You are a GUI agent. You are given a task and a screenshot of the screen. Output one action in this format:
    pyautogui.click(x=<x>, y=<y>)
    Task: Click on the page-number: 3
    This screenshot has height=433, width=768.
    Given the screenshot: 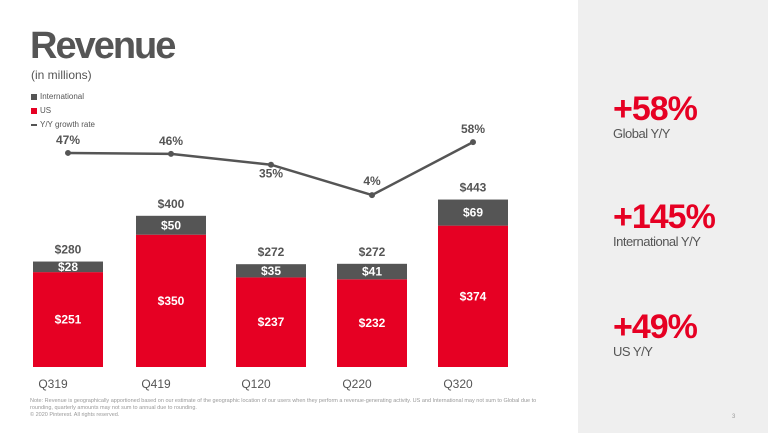 What is the action you would take?
    pyautogui.click(x=734, y=417)
    